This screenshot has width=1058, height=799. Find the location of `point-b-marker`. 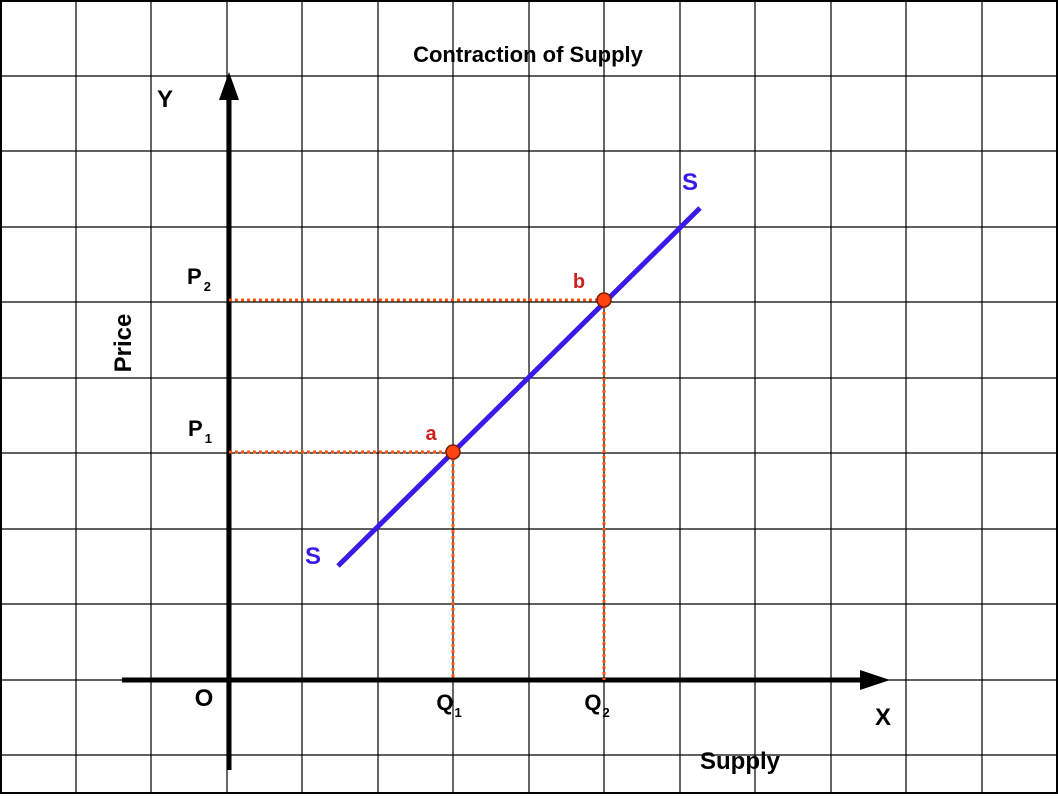

point-b-marker is located at coordinates (604, 300).